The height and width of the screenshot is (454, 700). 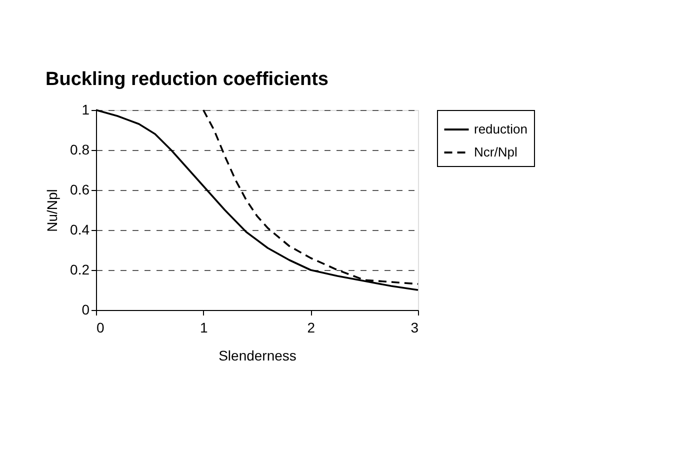 I want to click on legend-label: Ncr/Npl, so click(x=496, y=152).